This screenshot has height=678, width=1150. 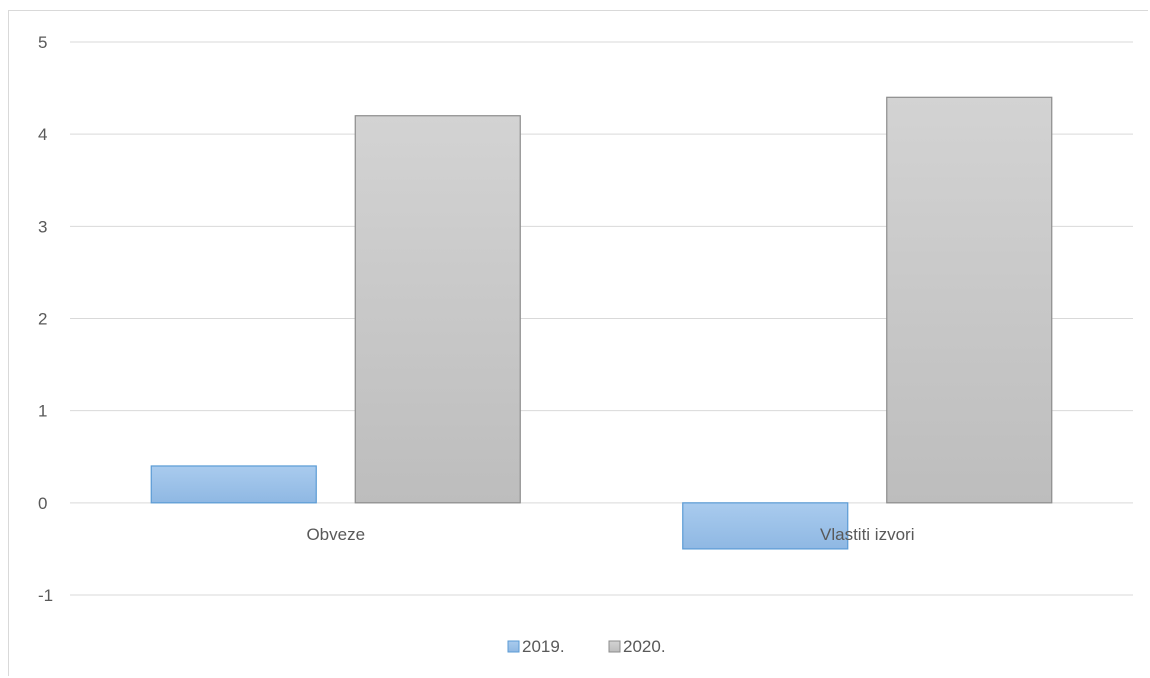 What do you see at coordinates (867, 534) in the screenshot?
I see `category-label: Vlastiti izvori` at bounding box center [867, 534].